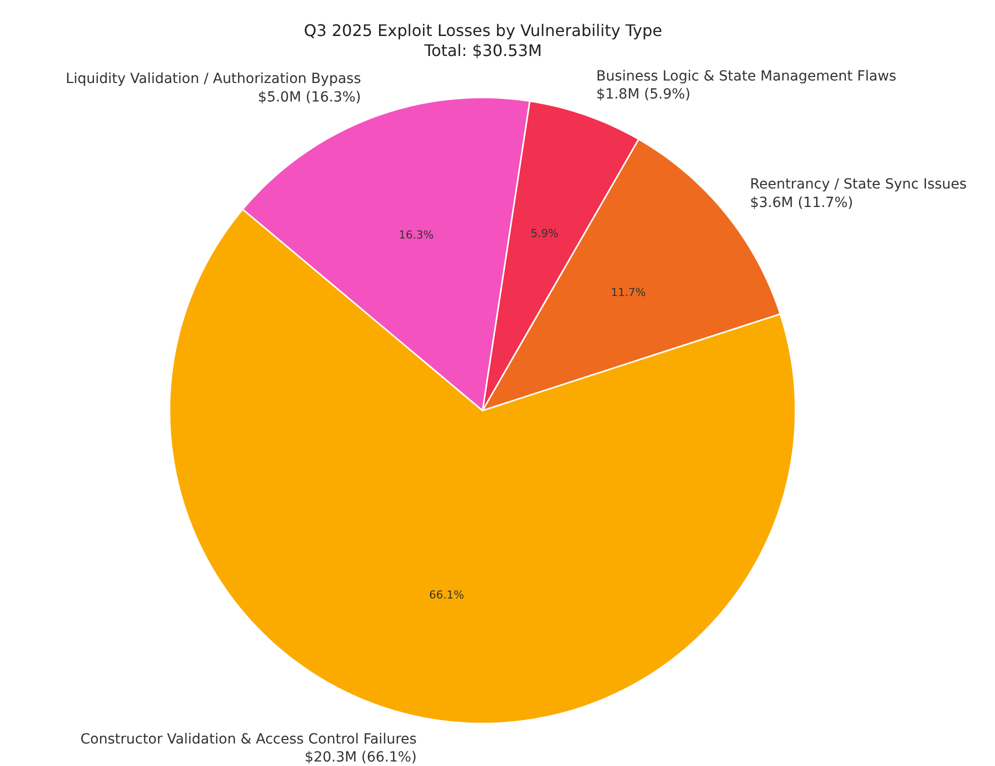 Image resolution: width=995 pixels, height=766 pixels. Describe the element at coordinates (858, 193) in the screenshot. I see `slice-label: Reentrancy / State Sync Issues $3.6M (11.7%)` at that location.